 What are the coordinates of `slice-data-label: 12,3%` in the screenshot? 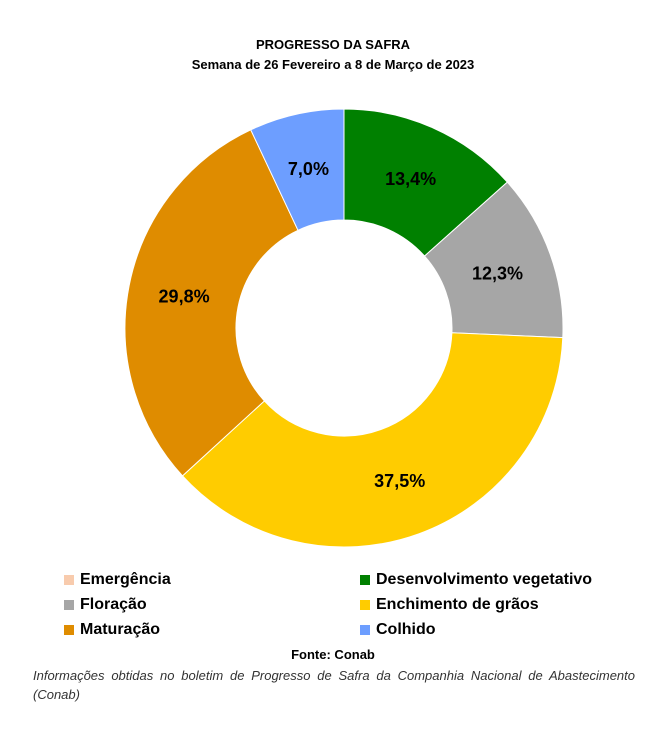 It's located at (497, 273).